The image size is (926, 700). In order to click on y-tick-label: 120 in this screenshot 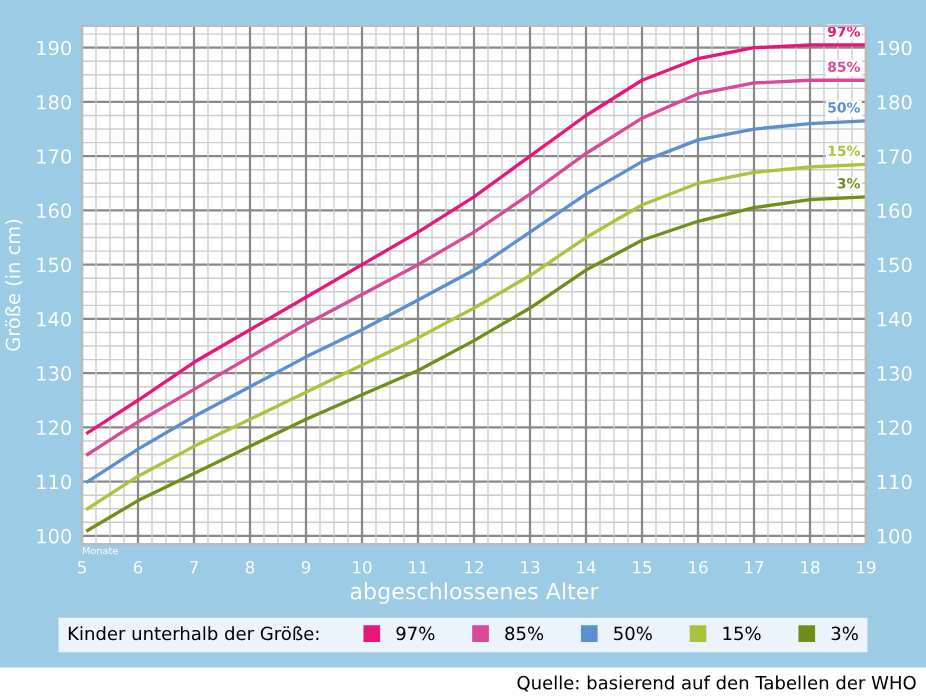, I will do `click(54, 428)`.